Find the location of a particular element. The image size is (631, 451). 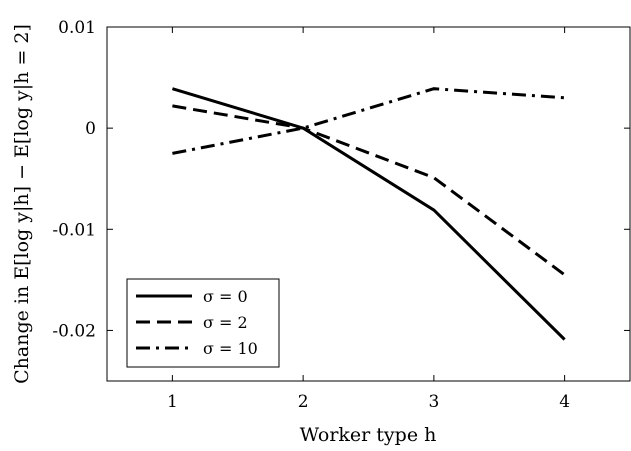

x-tick-label: 1 is located at coordinates (172, 402).